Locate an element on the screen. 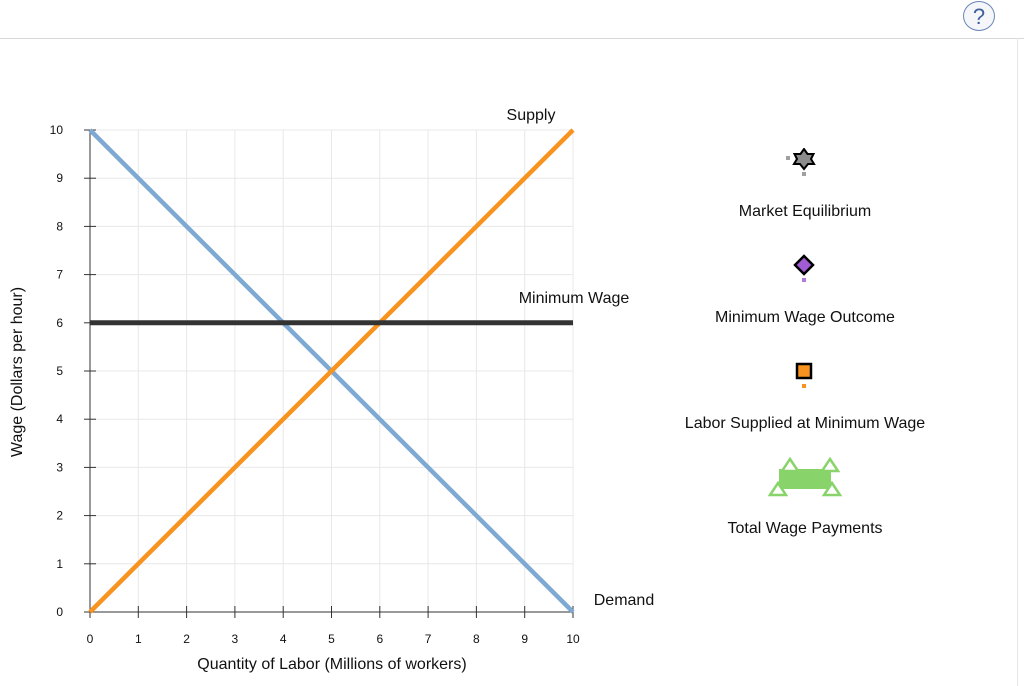 Image resolution: width=1024 pixels, height=686 pixels. y-tick-label: 6 is located at coordinates (59, 323).